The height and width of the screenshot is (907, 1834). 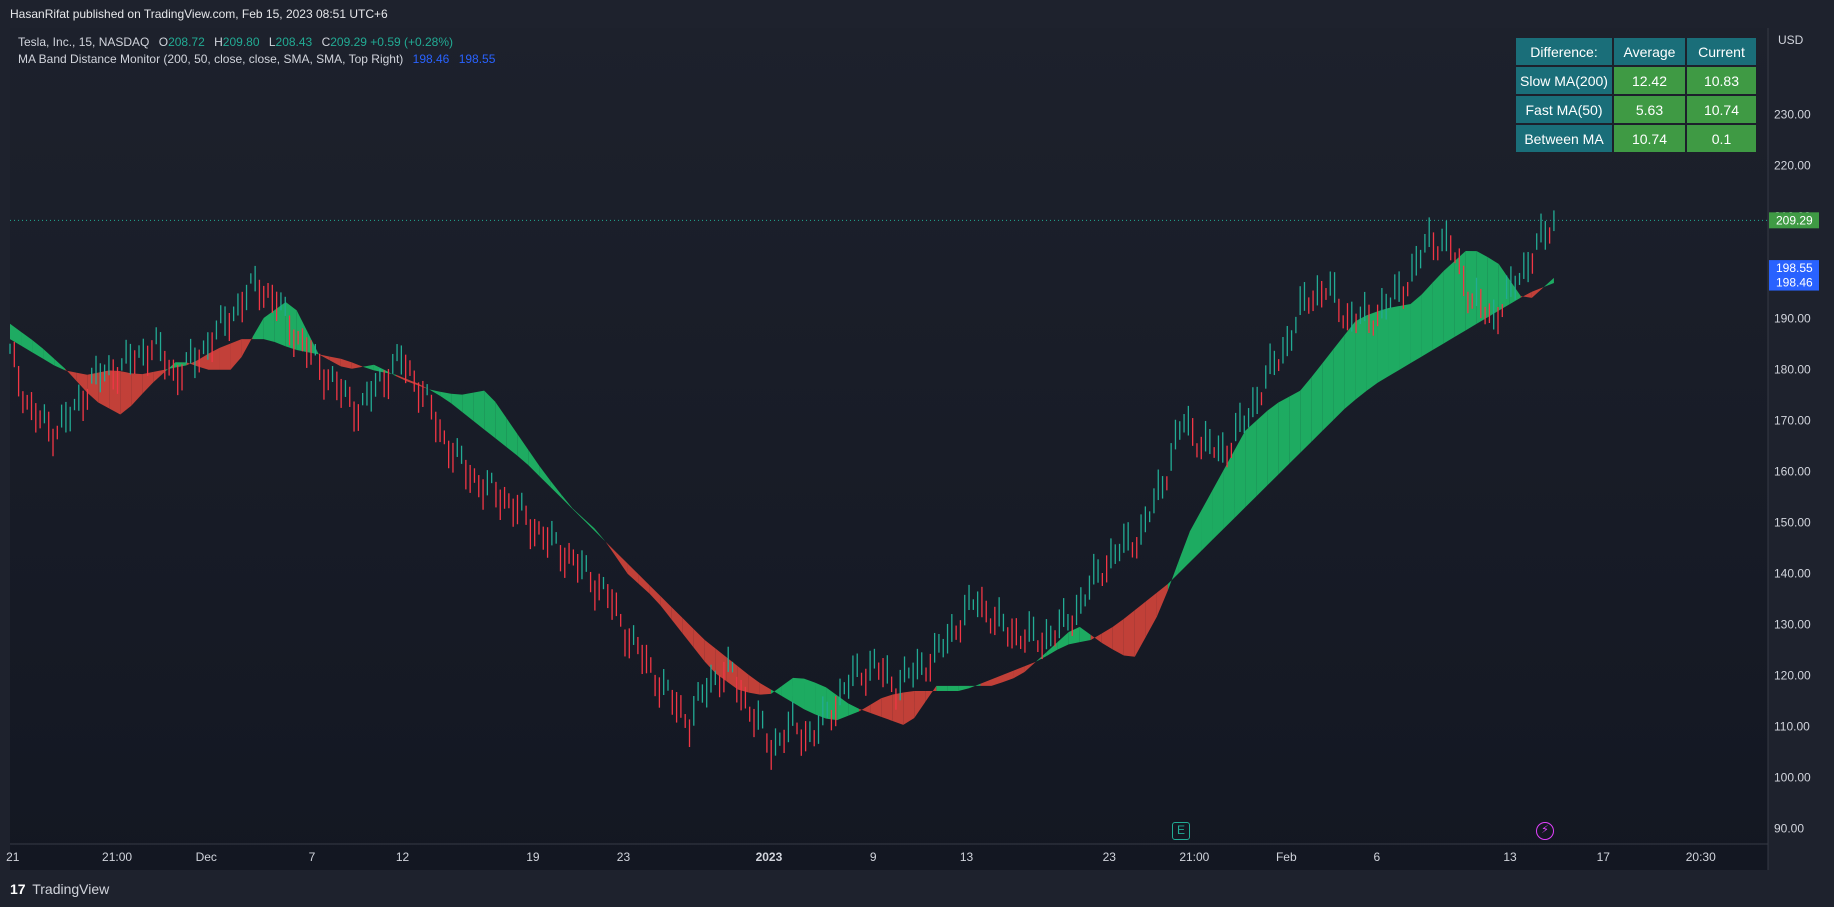 I want to click on y-tick-label: 100.00, so click(x=1792, y=778).